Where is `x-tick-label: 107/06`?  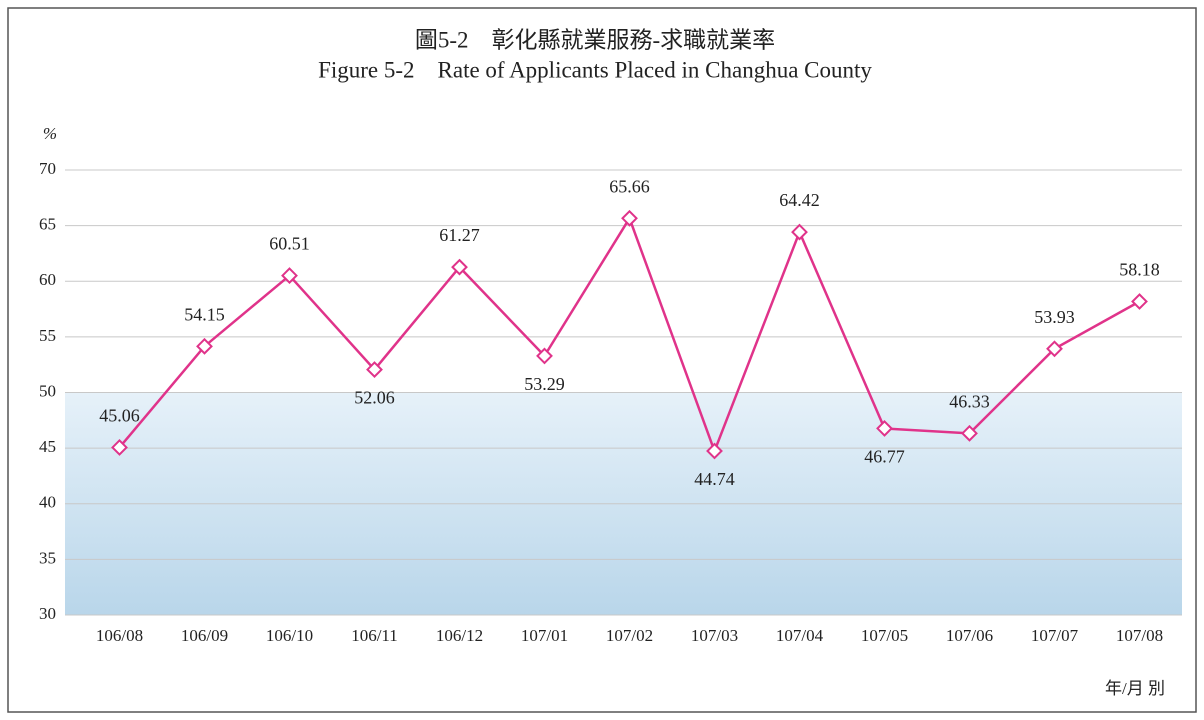
x-tick-label: 107/06 is located at coordinates (969, 635).